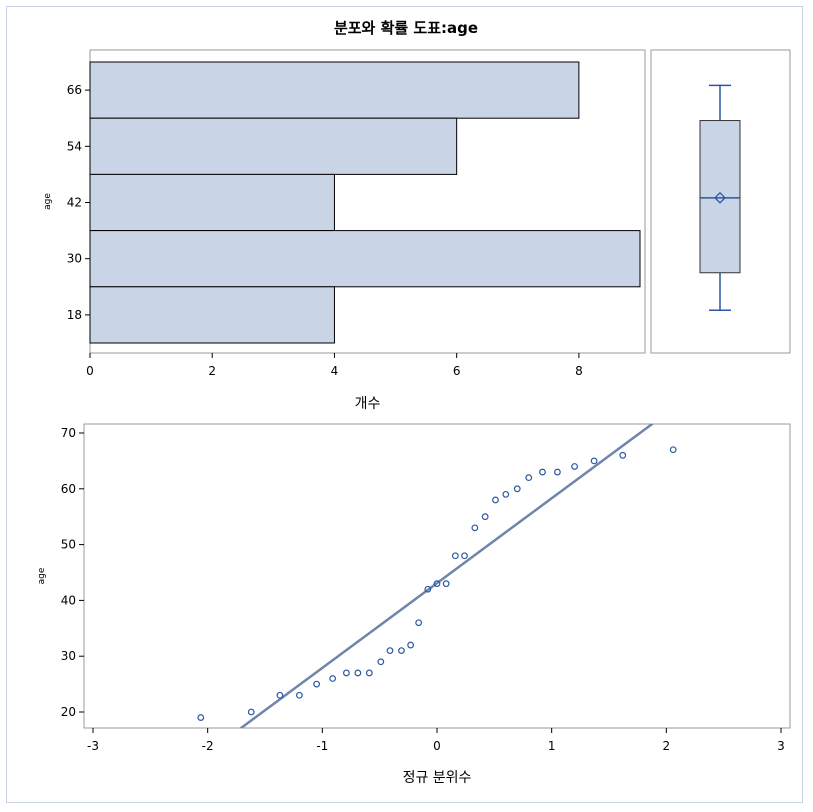 The height and width of the screenshot is (812, 813). I want to click on x-axis-label: 정규 분위수, so click(437, 778).